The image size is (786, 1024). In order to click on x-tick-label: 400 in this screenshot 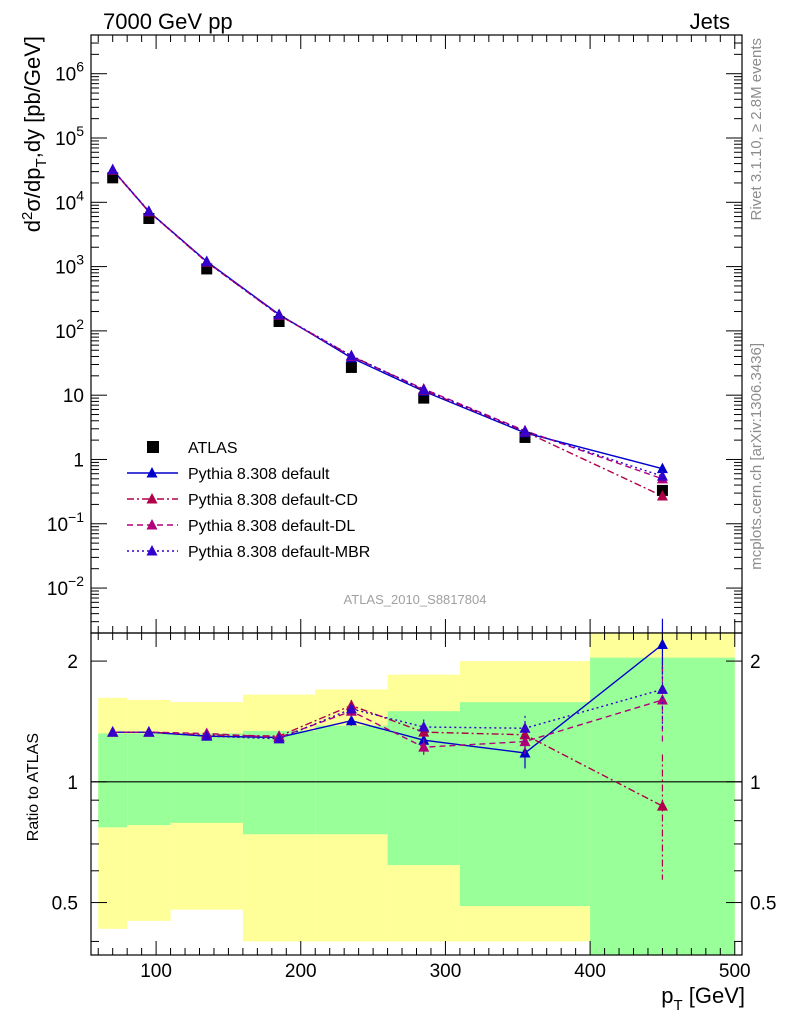, I will do `click(590, 971)`.